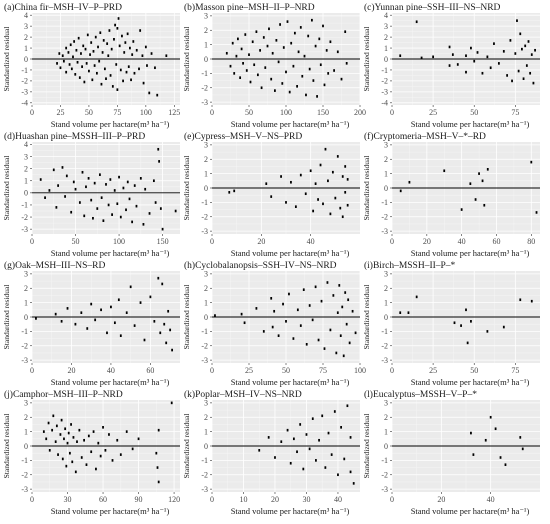 This screenshot has width=550, height=524. I want to click on y-tick-label: 3, so click(386, 26).